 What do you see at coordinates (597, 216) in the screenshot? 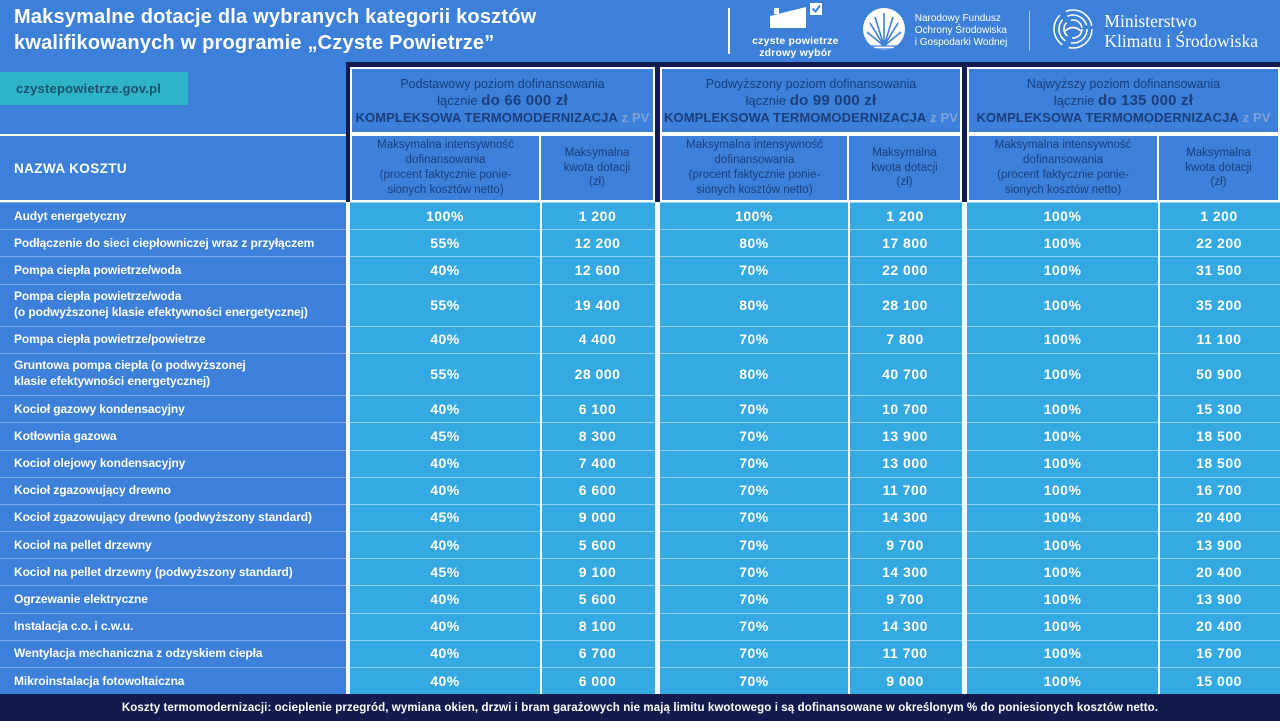
I see `amount-cell: 1 200` at bounding box center [597, 216].